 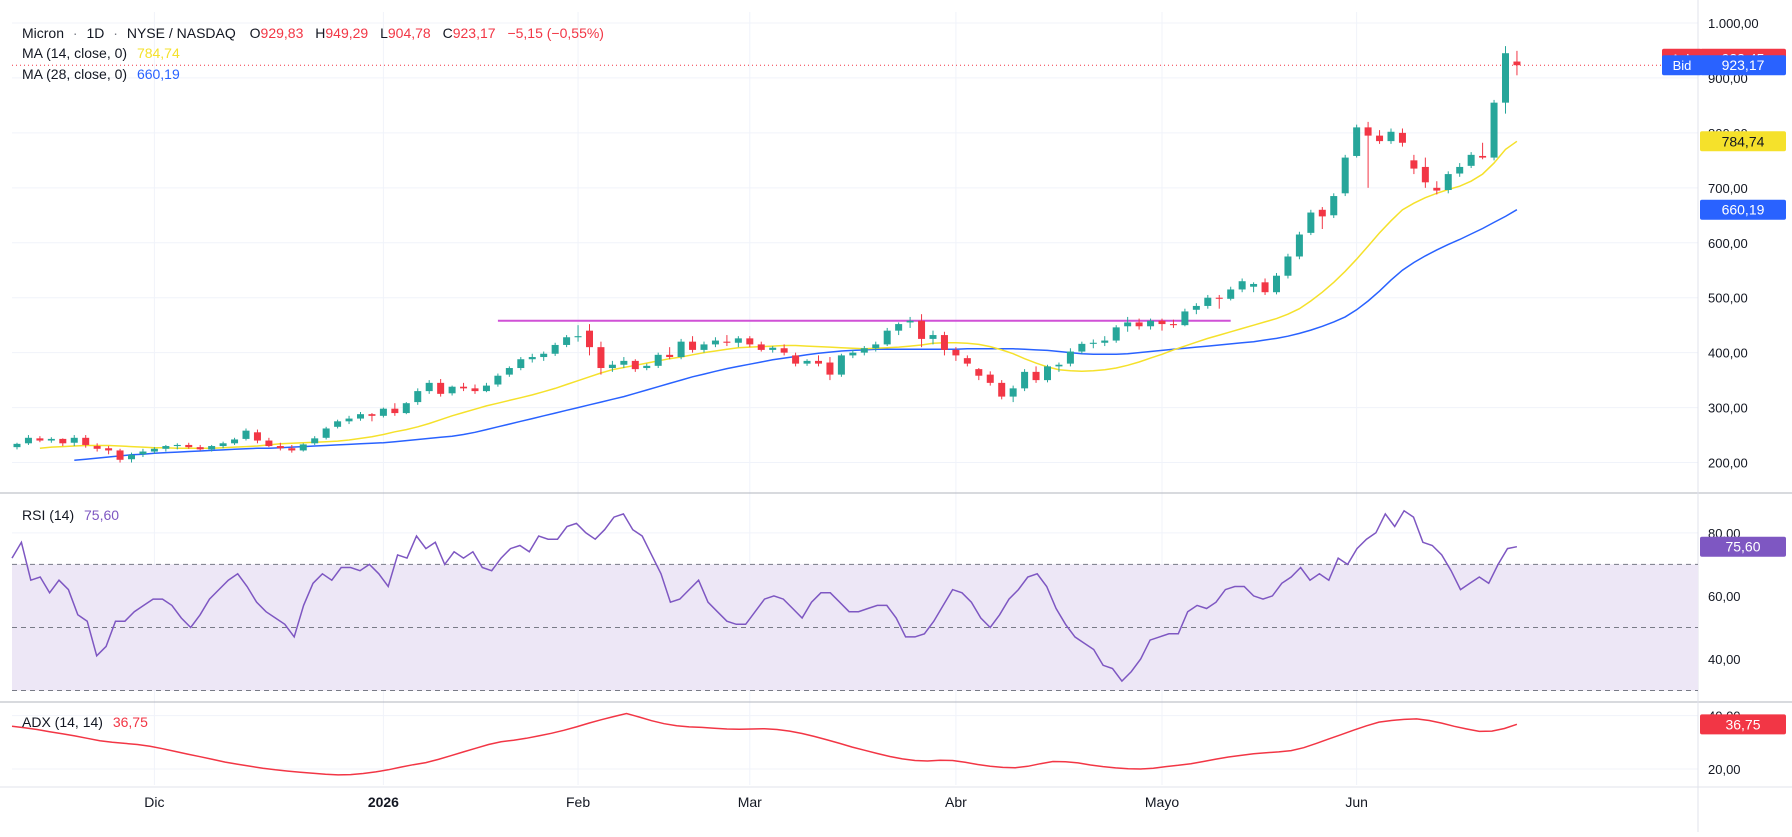 What do you see at coordinates (85, 722) in the screenshot?
I see `adx-legend: ADX (14, 14) 36,75` at bounding box center [85, 722].